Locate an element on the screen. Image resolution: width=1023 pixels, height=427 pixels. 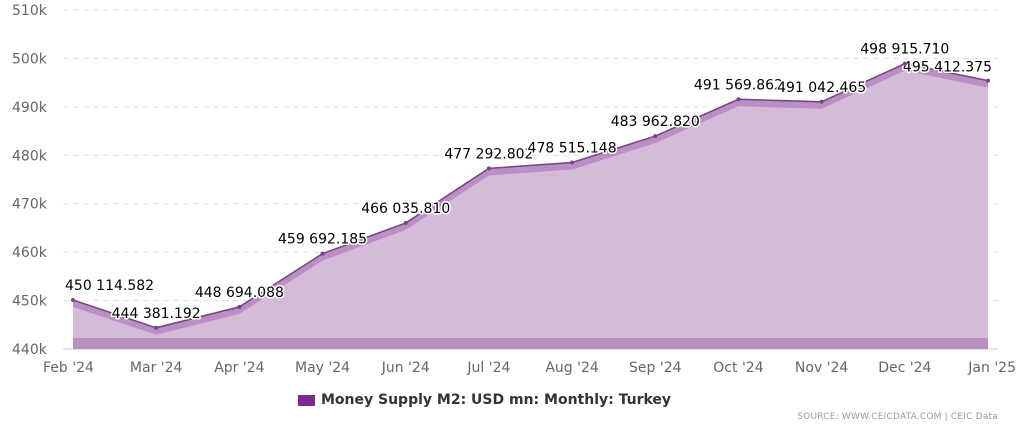
y-tick-label: 490k is located at coordinates (30, 108).